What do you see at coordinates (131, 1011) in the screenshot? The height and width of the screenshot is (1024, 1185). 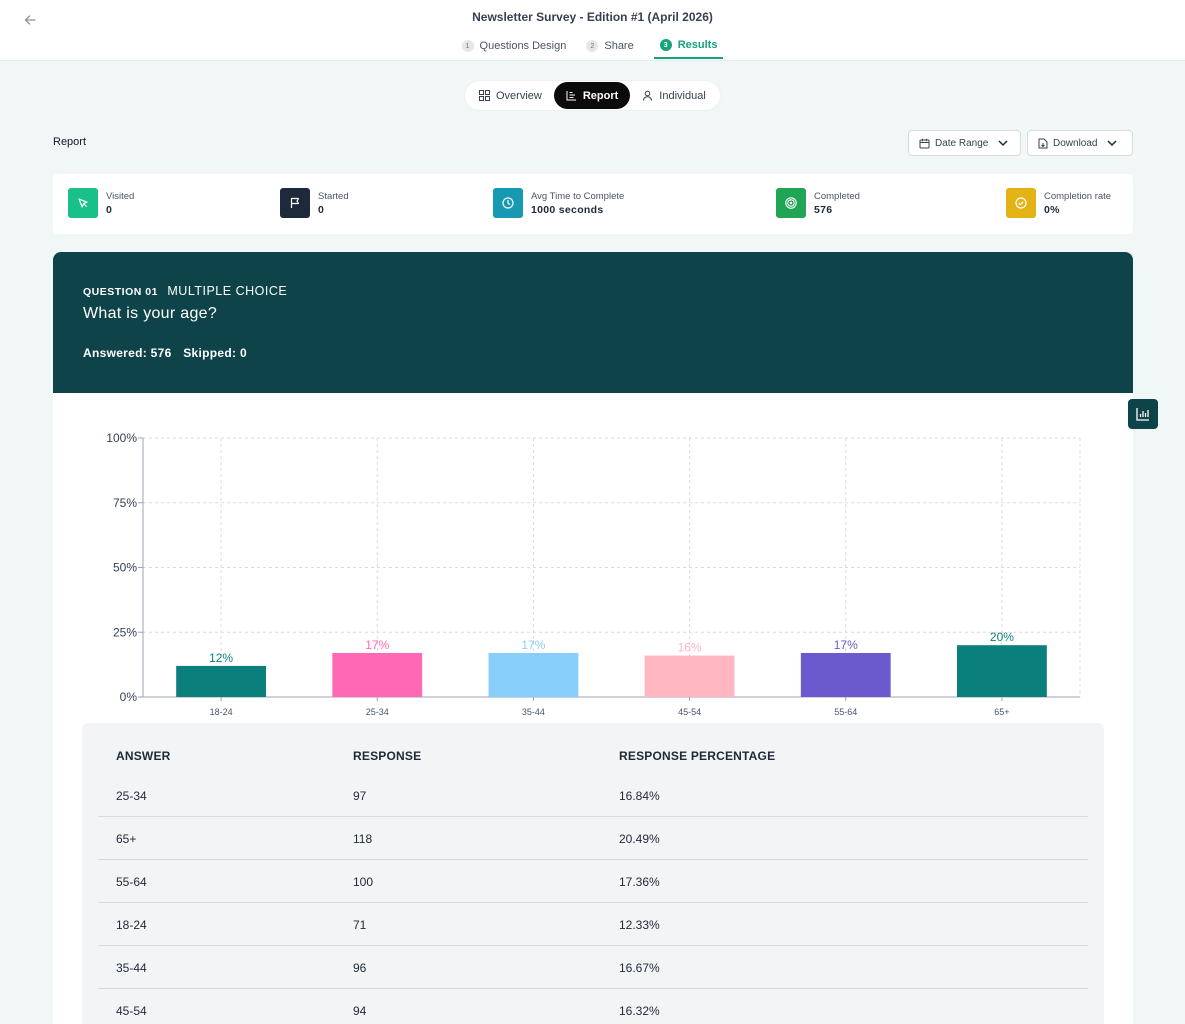 I see `answer-cell: 45-54` at bounding box center [131, 1011].